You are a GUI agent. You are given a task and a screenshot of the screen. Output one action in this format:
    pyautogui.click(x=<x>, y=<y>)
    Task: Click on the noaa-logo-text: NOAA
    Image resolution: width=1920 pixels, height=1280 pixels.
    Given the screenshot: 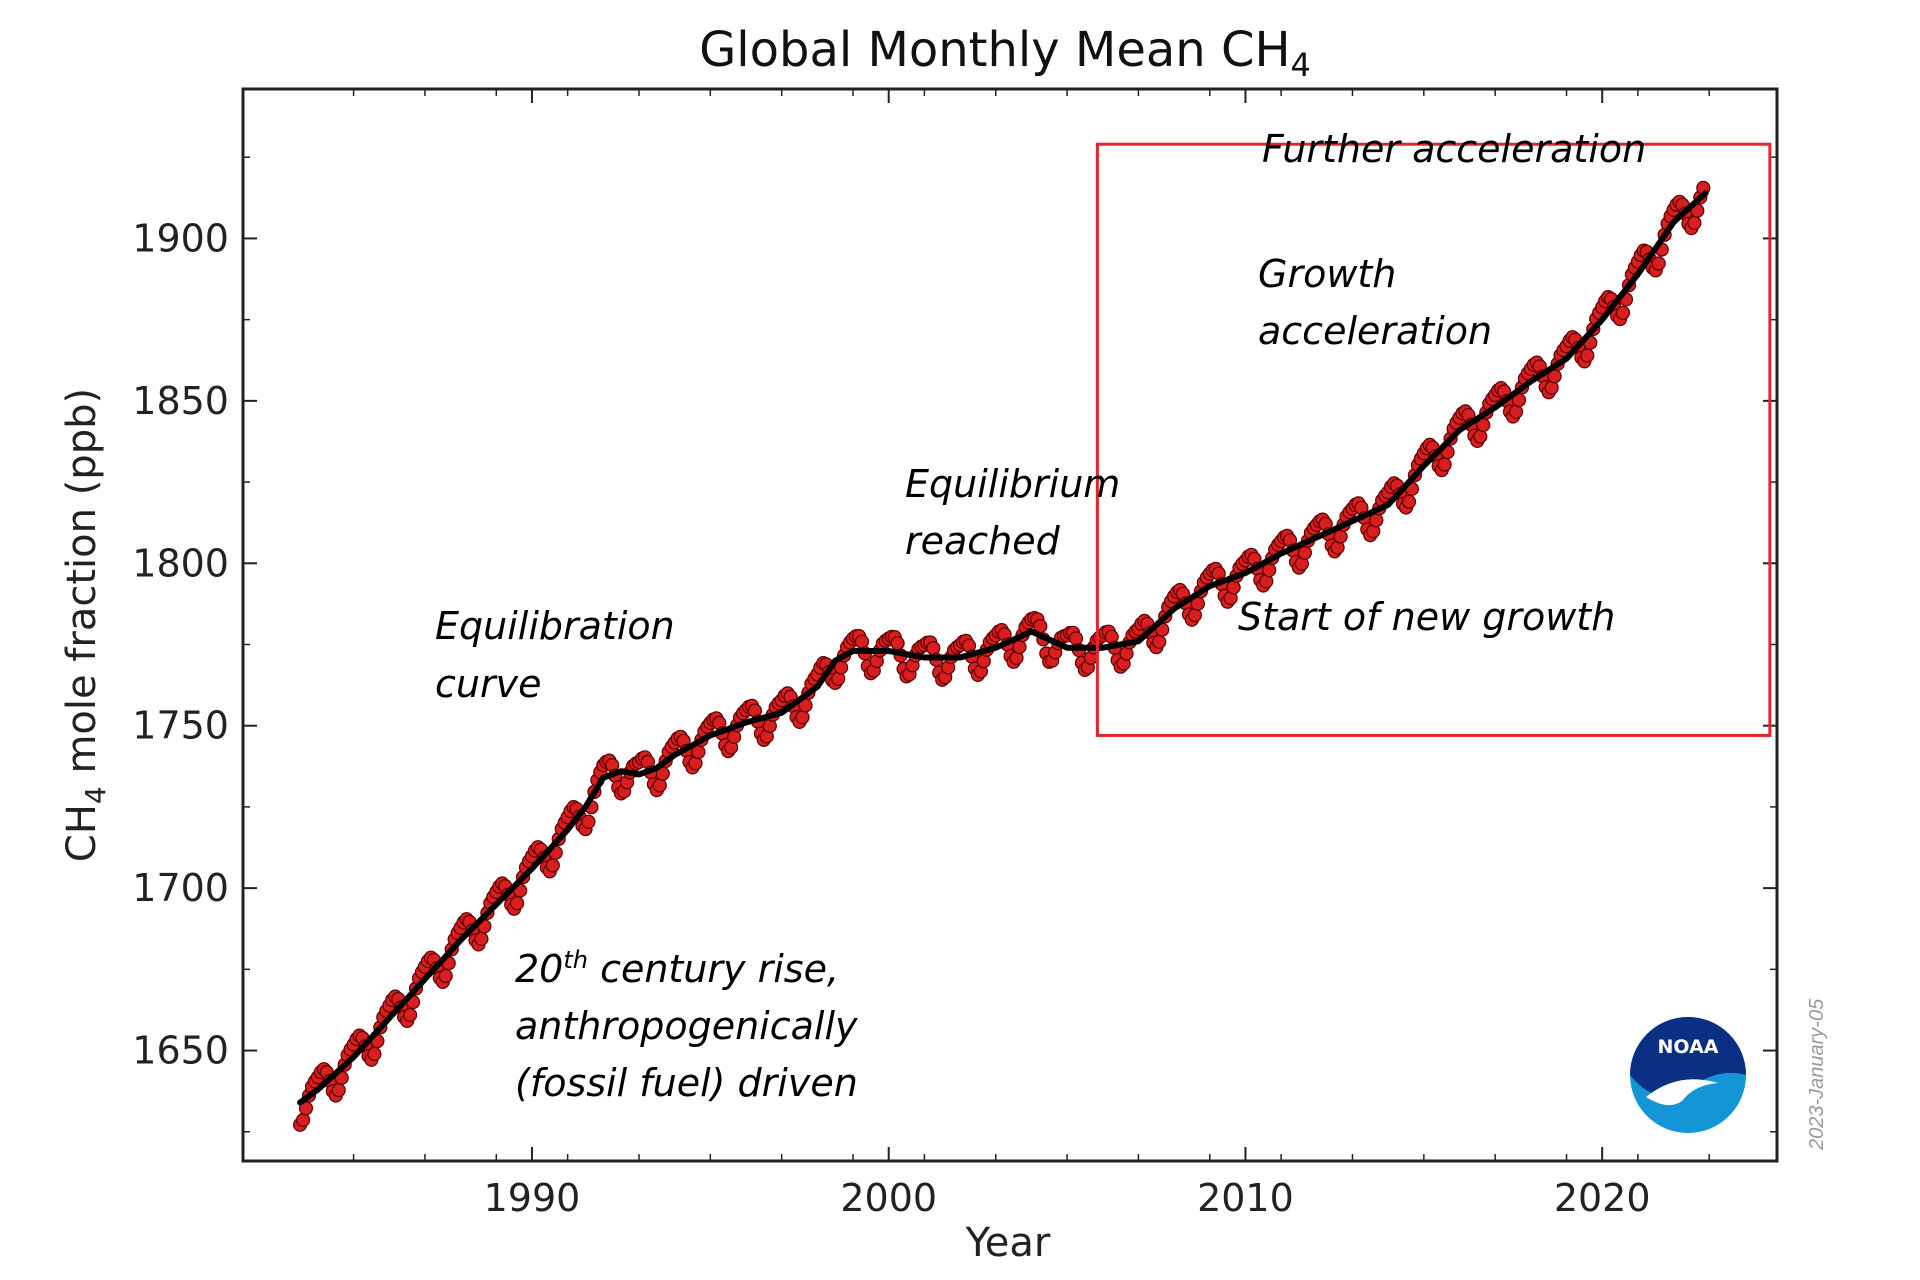 What is the action you would take?
    pyautogui.click(x=1688, y=1047)
    